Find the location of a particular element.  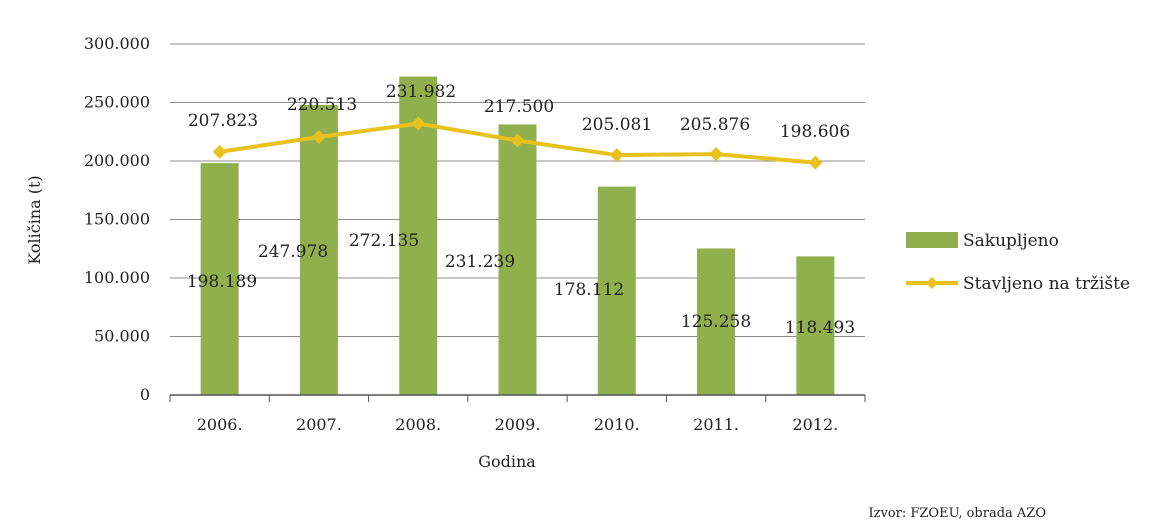

y-tick-label: 50.000 is located at coordinates (122, 336).